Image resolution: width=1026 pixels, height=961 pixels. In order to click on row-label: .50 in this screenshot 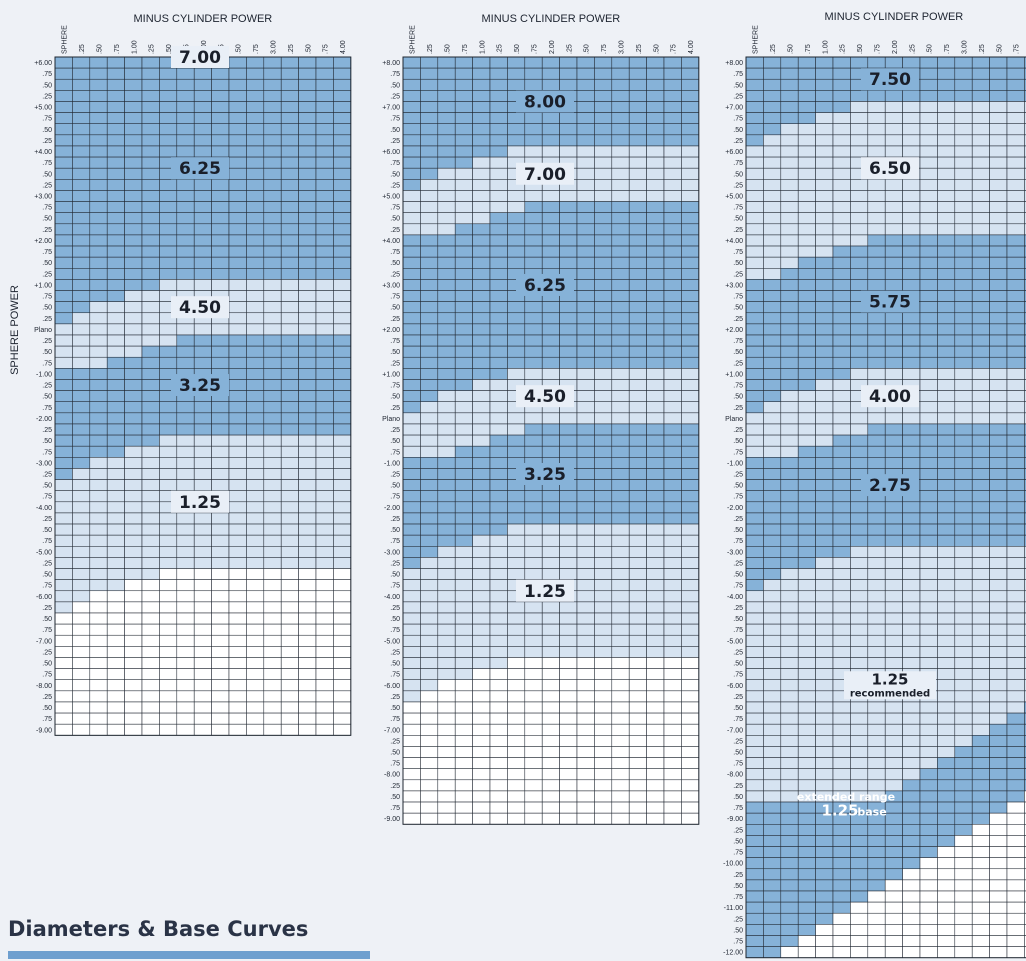, I will do `click(395, 308)`.